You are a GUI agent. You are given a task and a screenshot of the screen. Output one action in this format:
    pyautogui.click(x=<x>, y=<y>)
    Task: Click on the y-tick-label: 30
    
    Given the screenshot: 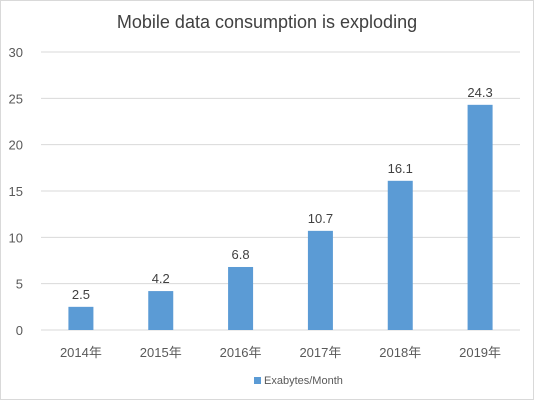 What is the action you would take?
    pyautogui.click(x=16, y=52)
    